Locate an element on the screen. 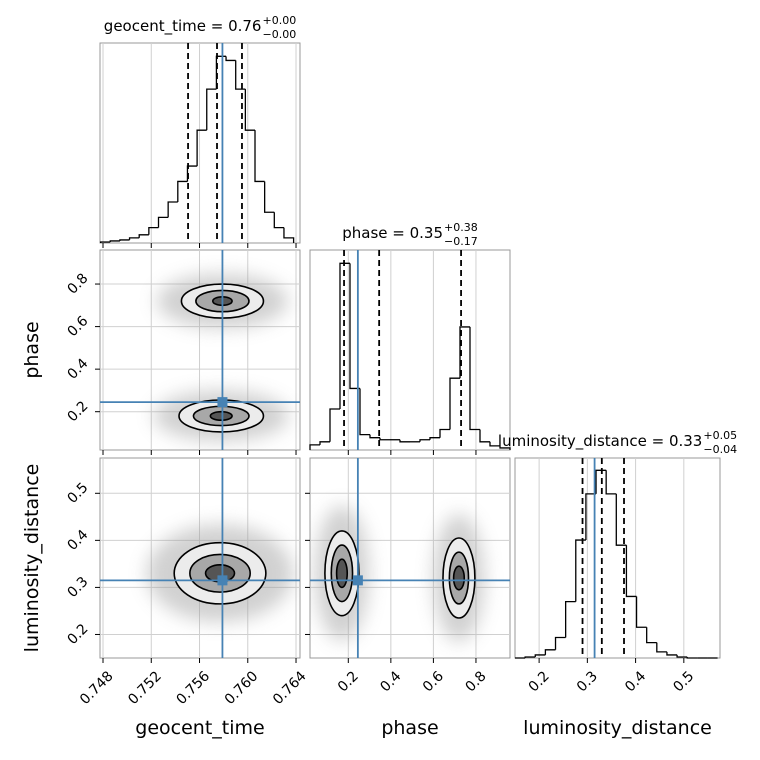 The image size is (760, 760). title-lower: −0.17 is located at coordinates (461, 241).